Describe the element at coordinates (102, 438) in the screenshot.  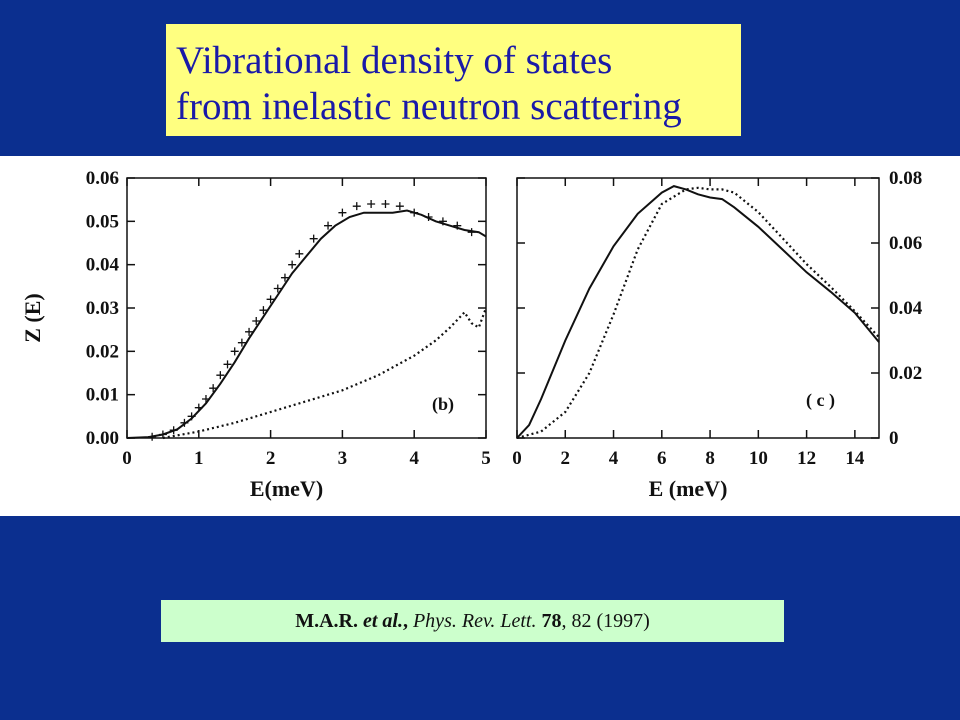
I see `y-tick-label: 0.00` at that location.